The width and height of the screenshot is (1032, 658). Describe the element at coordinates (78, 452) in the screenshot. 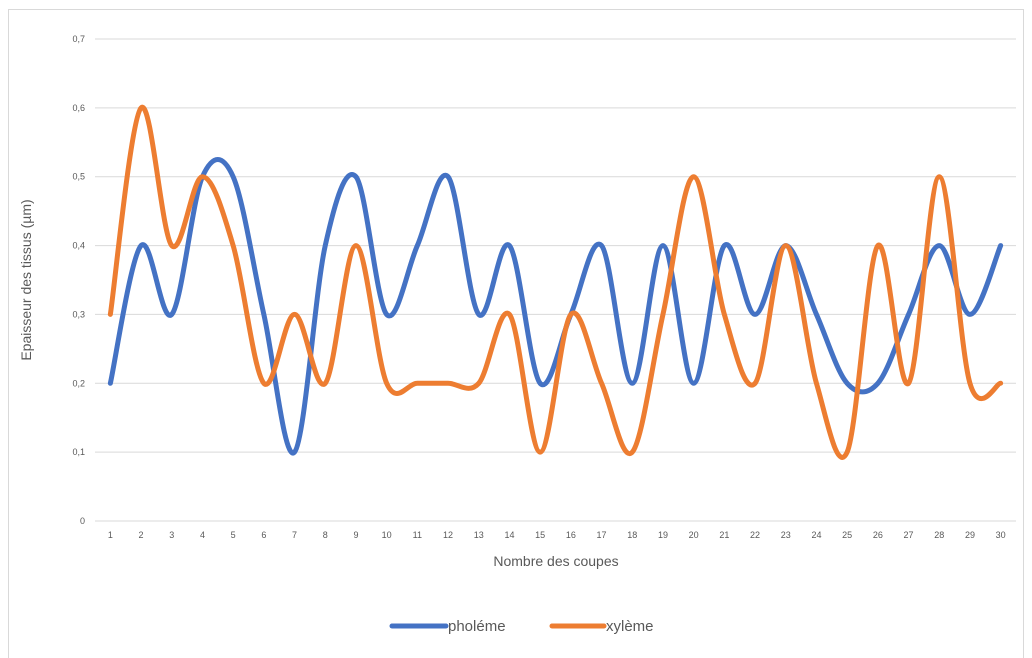

I see `y-tick-label: 0,1` at that location.